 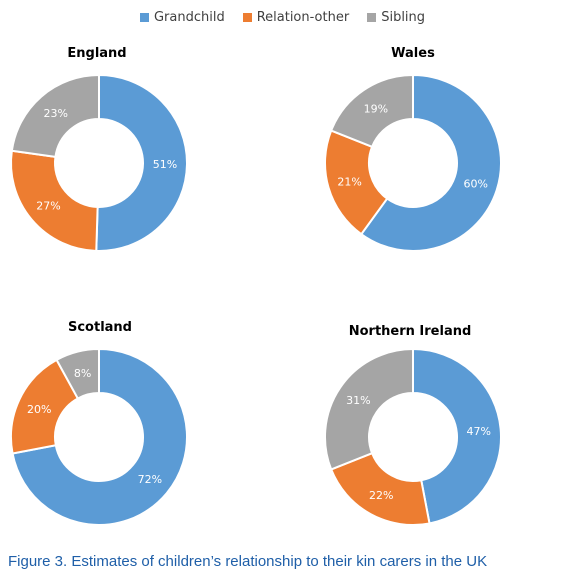 I want to click on donut-slice-wales-sibling, so click(x=371, y=111).